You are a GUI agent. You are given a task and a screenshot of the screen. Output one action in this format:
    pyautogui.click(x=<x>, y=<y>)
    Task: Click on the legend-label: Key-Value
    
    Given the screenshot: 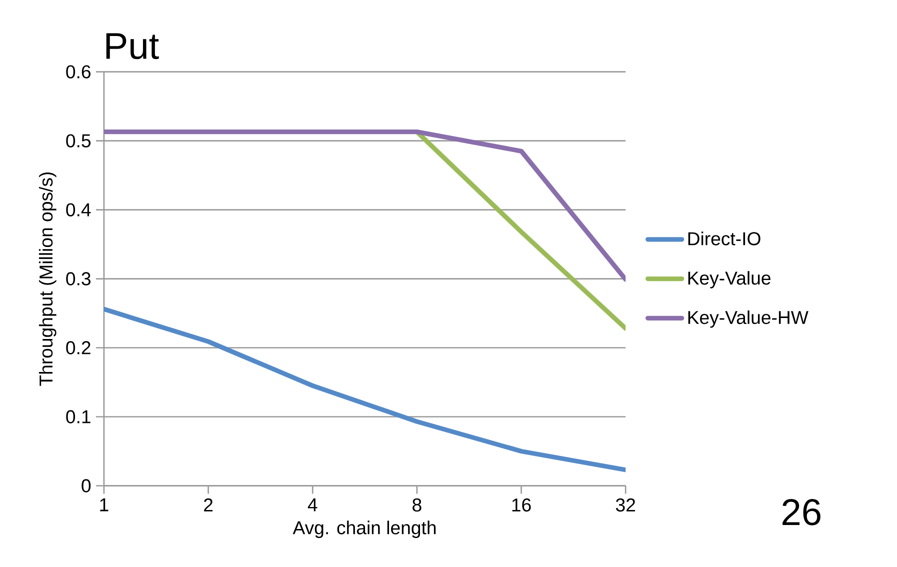 What is the action you would take?
    pyautogui.click(x=729, y=279)
    